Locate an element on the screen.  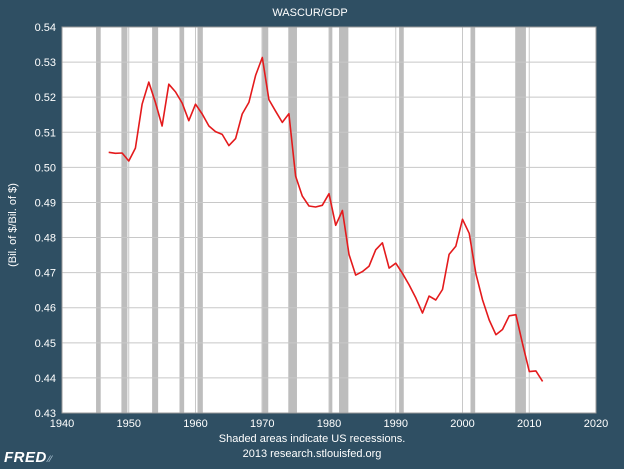
y-axis-label: (Bil. of $/Bil. of $) is located at coordinates (13, 225).